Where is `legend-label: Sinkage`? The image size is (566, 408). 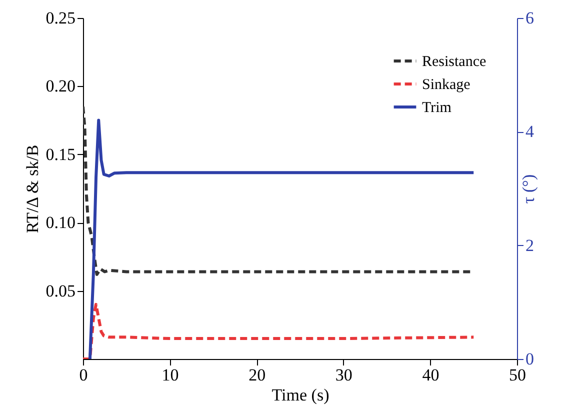
legend-label: Sinkage is located at coordinates (446, 85).